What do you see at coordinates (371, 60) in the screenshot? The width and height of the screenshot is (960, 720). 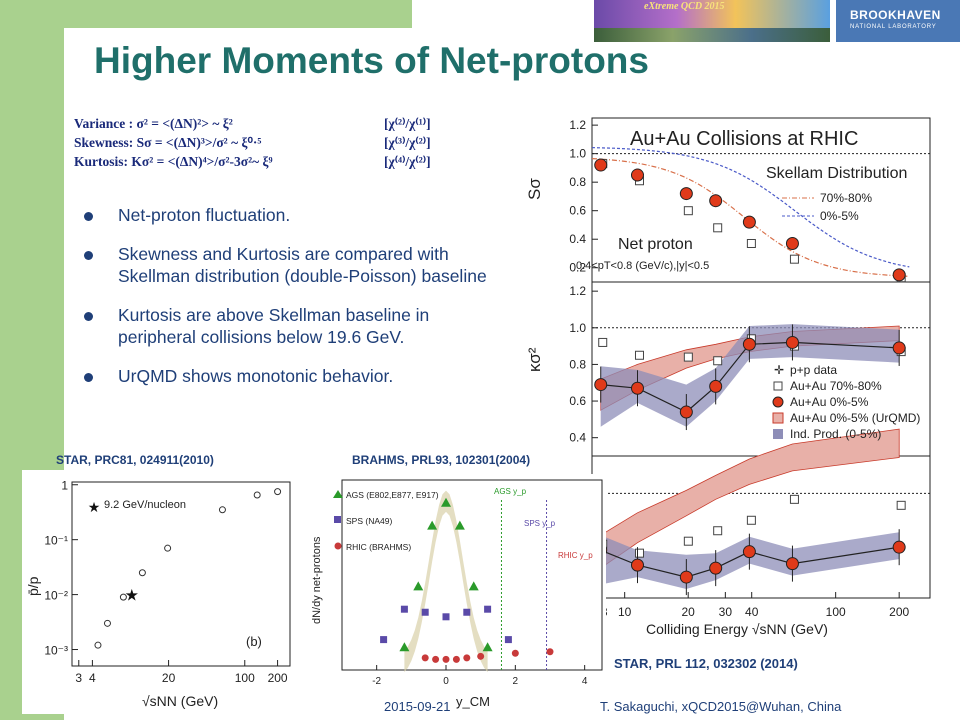 I see `slide-title: Higher Moments of Net-protons` at bounding box center [371, 60].